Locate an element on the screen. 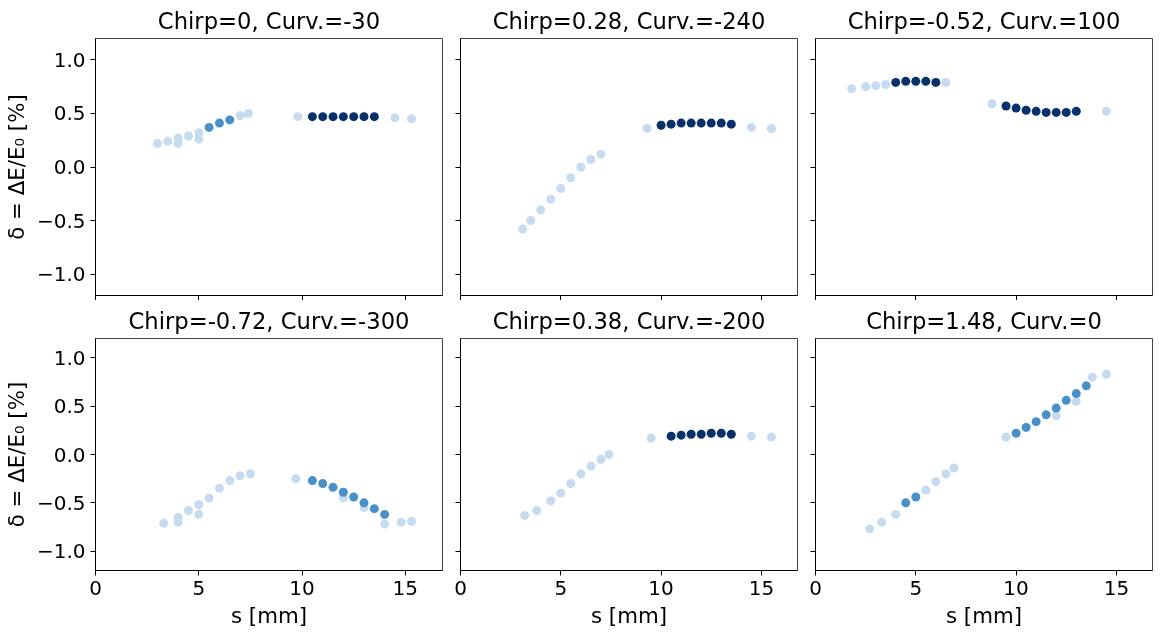  chart-title: Chirp=0.28, Curv.=-240 is located at coordinates (629, 20).